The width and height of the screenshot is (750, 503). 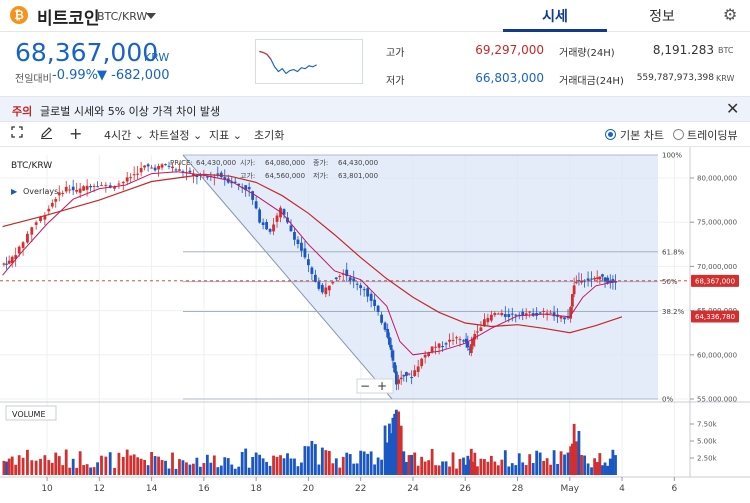 I want to click on trade-amount-label: 거래대금(24H), so click(x=591, y=81).